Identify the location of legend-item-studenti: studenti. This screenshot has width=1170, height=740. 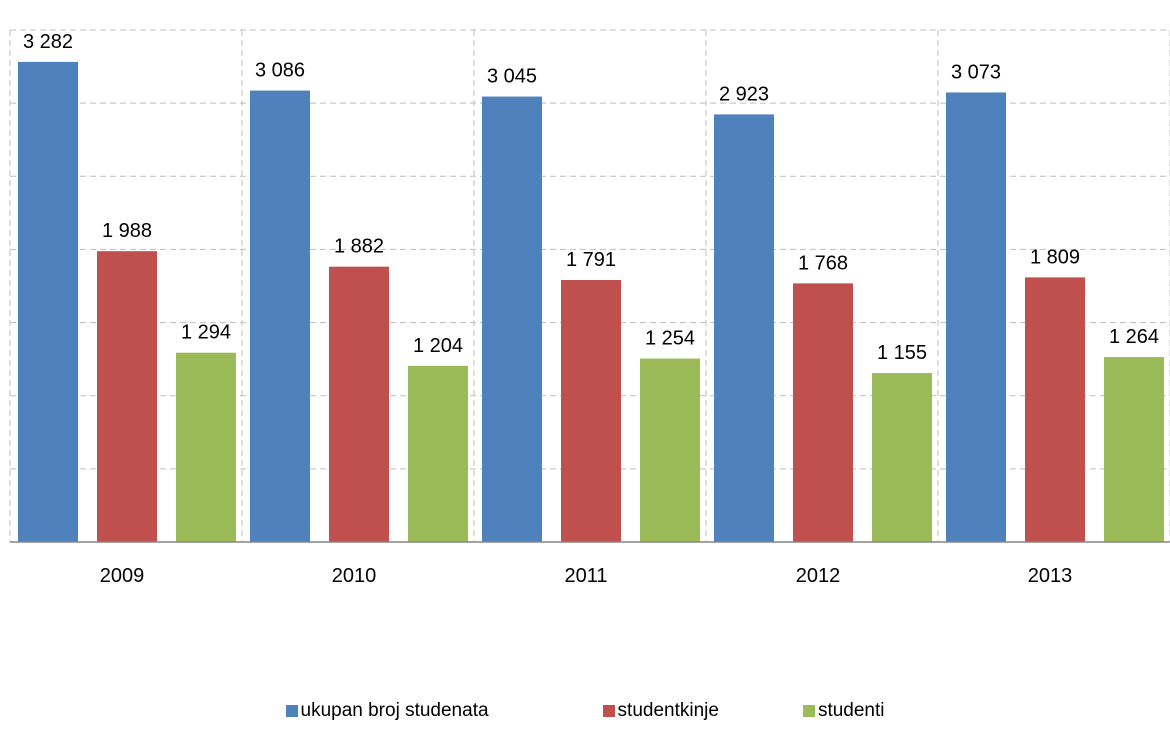
(843, 711).